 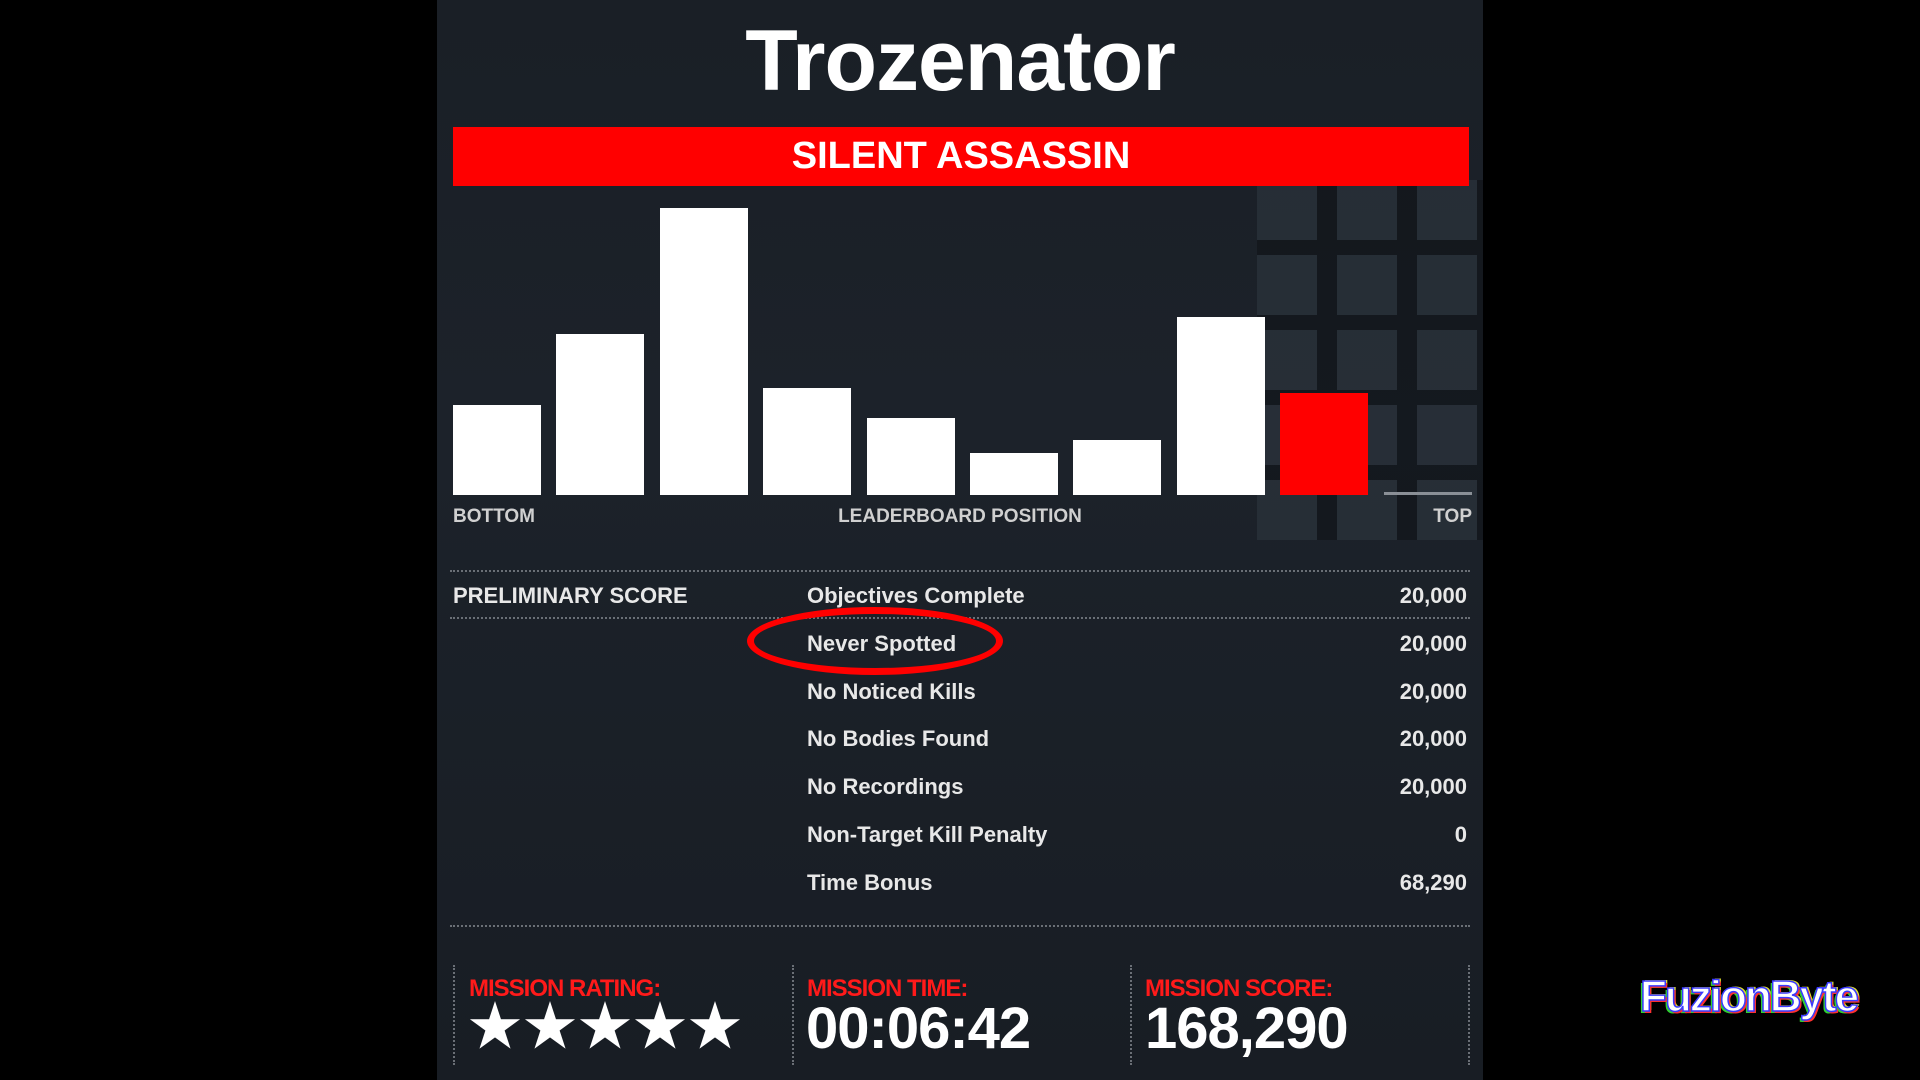 What do you see at coordinates (1749, 996) in the screenshot?
I see `watermark-logo: FuzionByte` at bounding box center [1749, 996].